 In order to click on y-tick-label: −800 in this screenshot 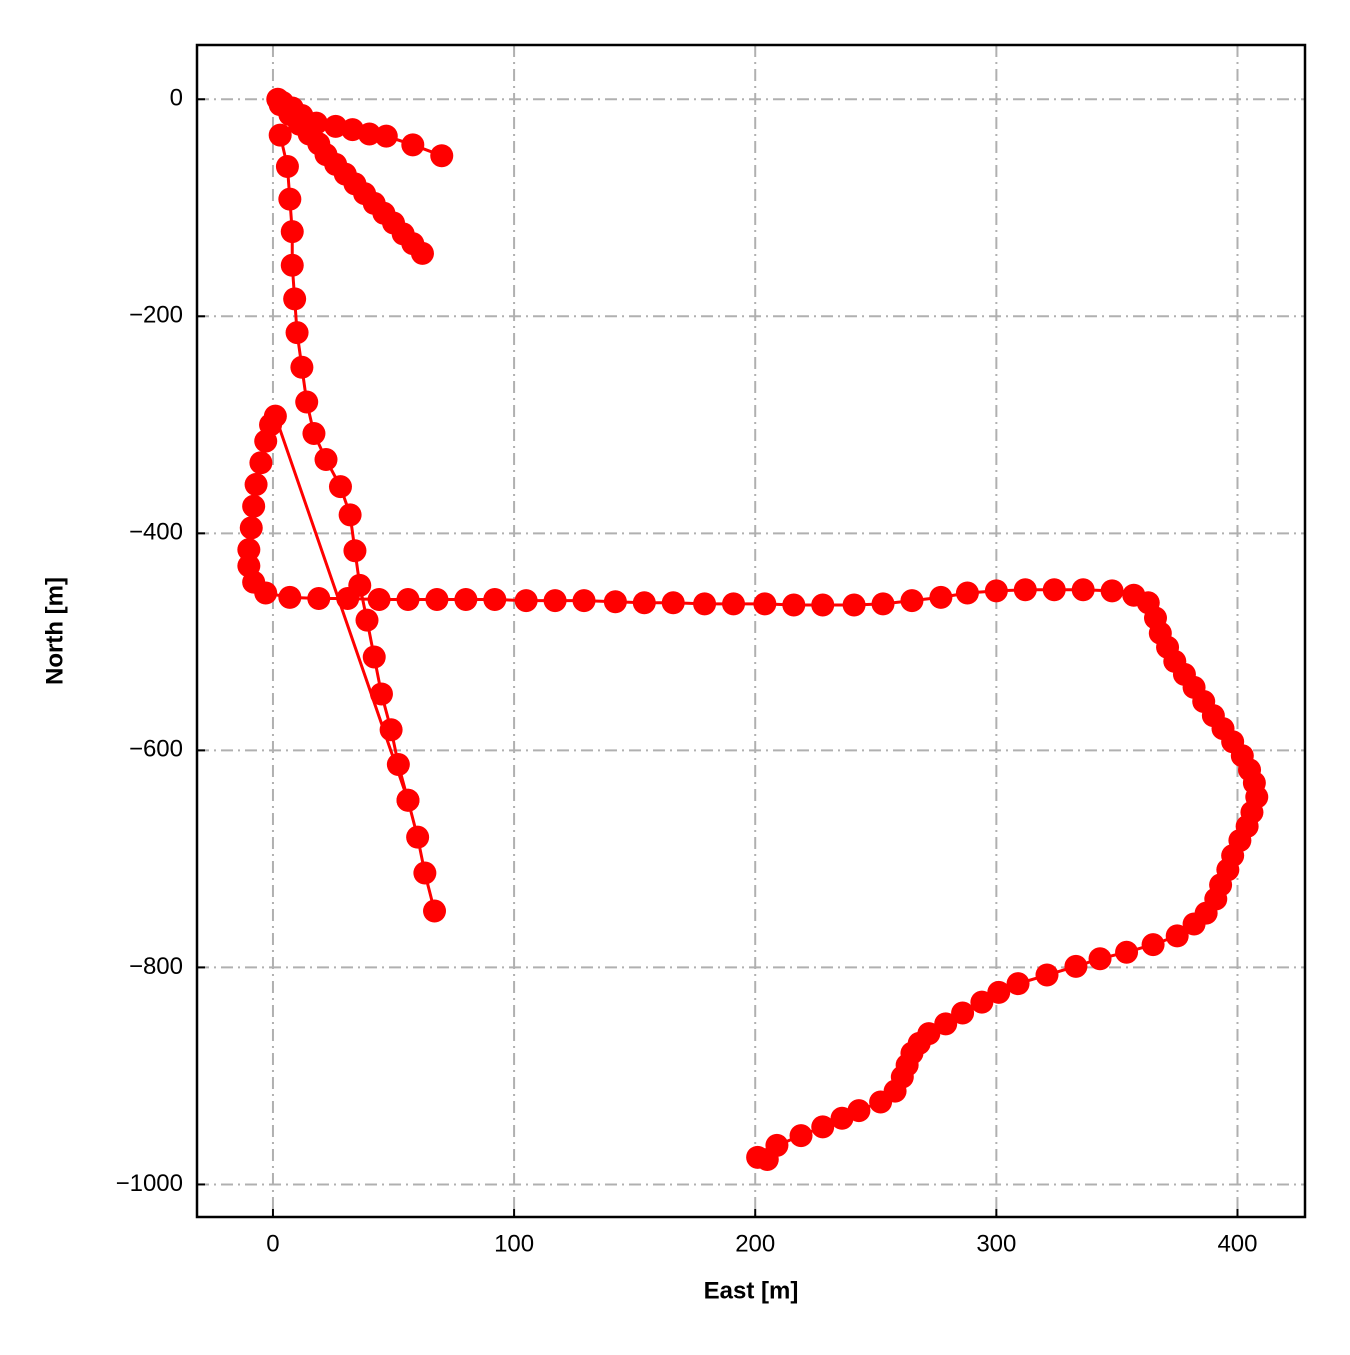, I will do `click(156, 966)`.